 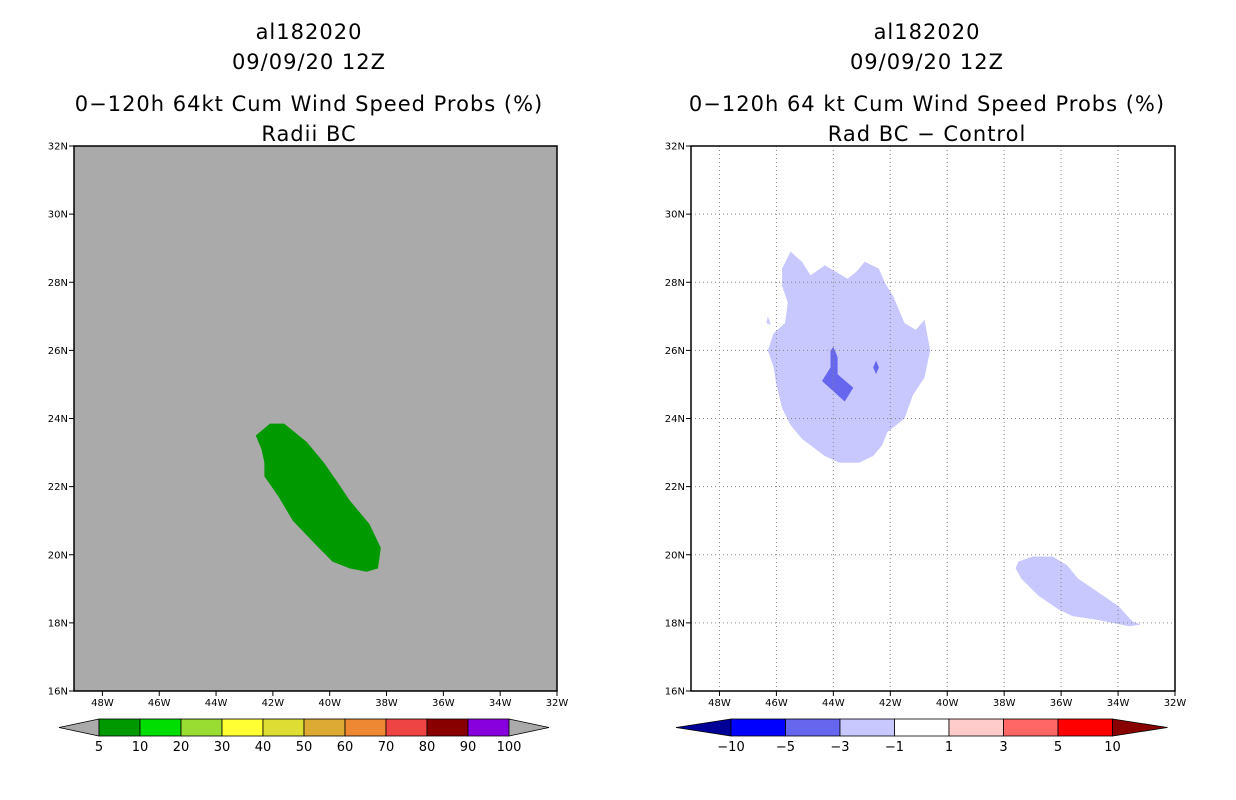 I want to click on left-title-product: 0−120h 64kt Cum Wind Speed Probs (%), so click(x=309, y=104).